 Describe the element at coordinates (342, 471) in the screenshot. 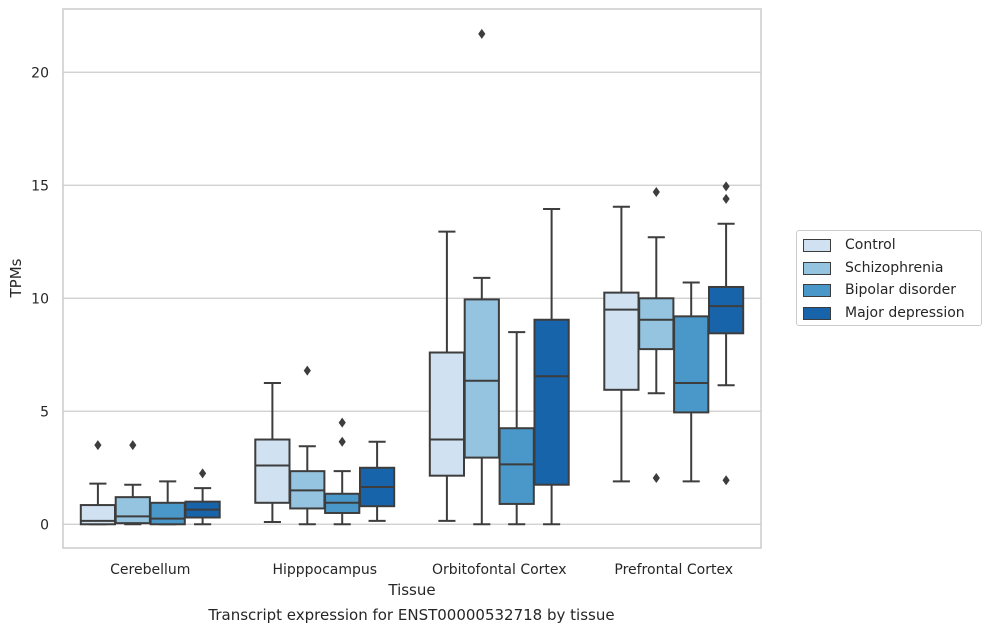

I see `box-bipolar-disorder-hipppocampus` at that location.